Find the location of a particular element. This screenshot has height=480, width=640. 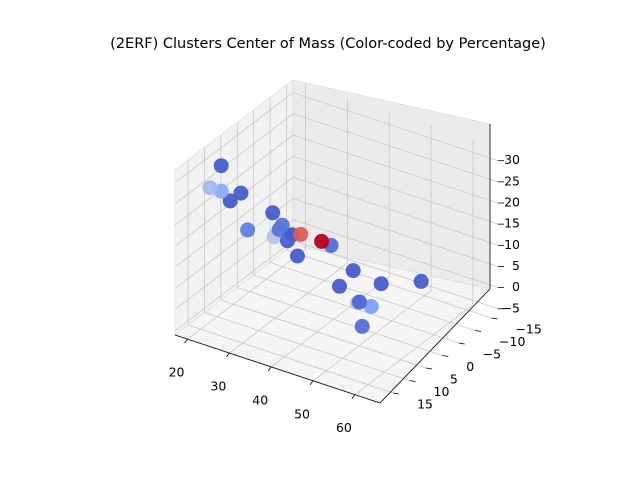

y-tick: 10 is located at coordinates (429, 389).